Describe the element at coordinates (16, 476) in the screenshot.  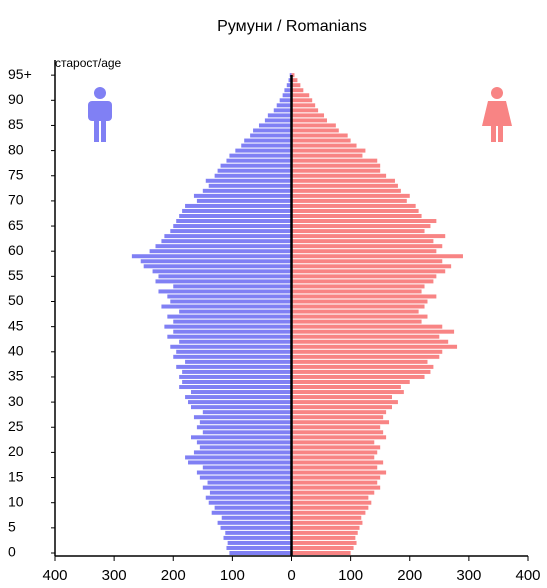
I see `y-tick-label: 15` at that location.